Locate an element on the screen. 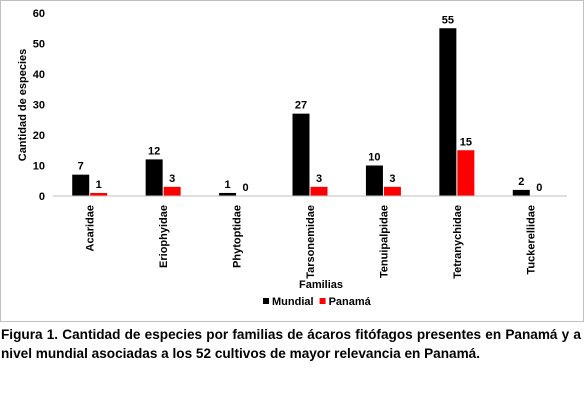 Image resolution: width=584 pixels, height=409 pixels. y-tick-label-3: 30 is located at coordinates (39, 106).